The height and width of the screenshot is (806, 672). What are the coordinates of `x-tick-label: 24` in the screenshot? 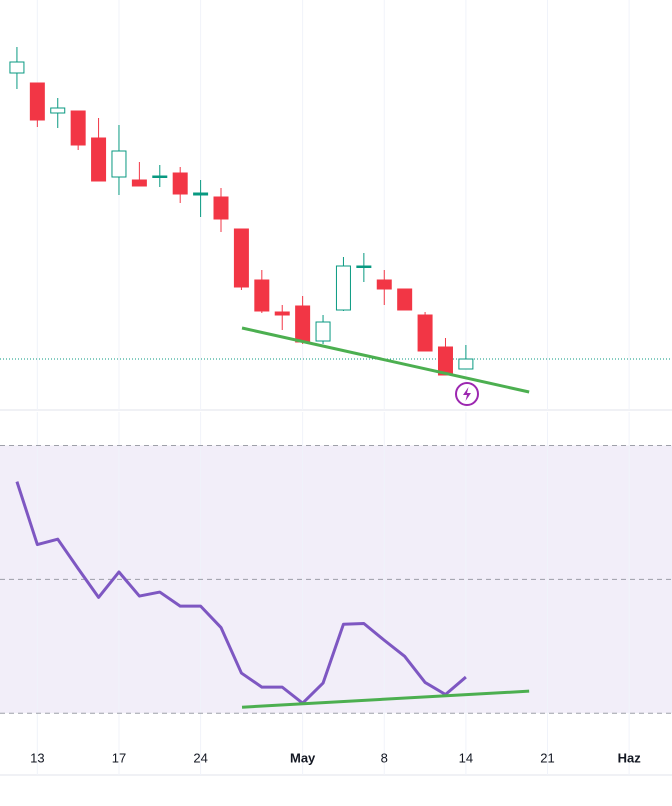 It's located at (200, 757).